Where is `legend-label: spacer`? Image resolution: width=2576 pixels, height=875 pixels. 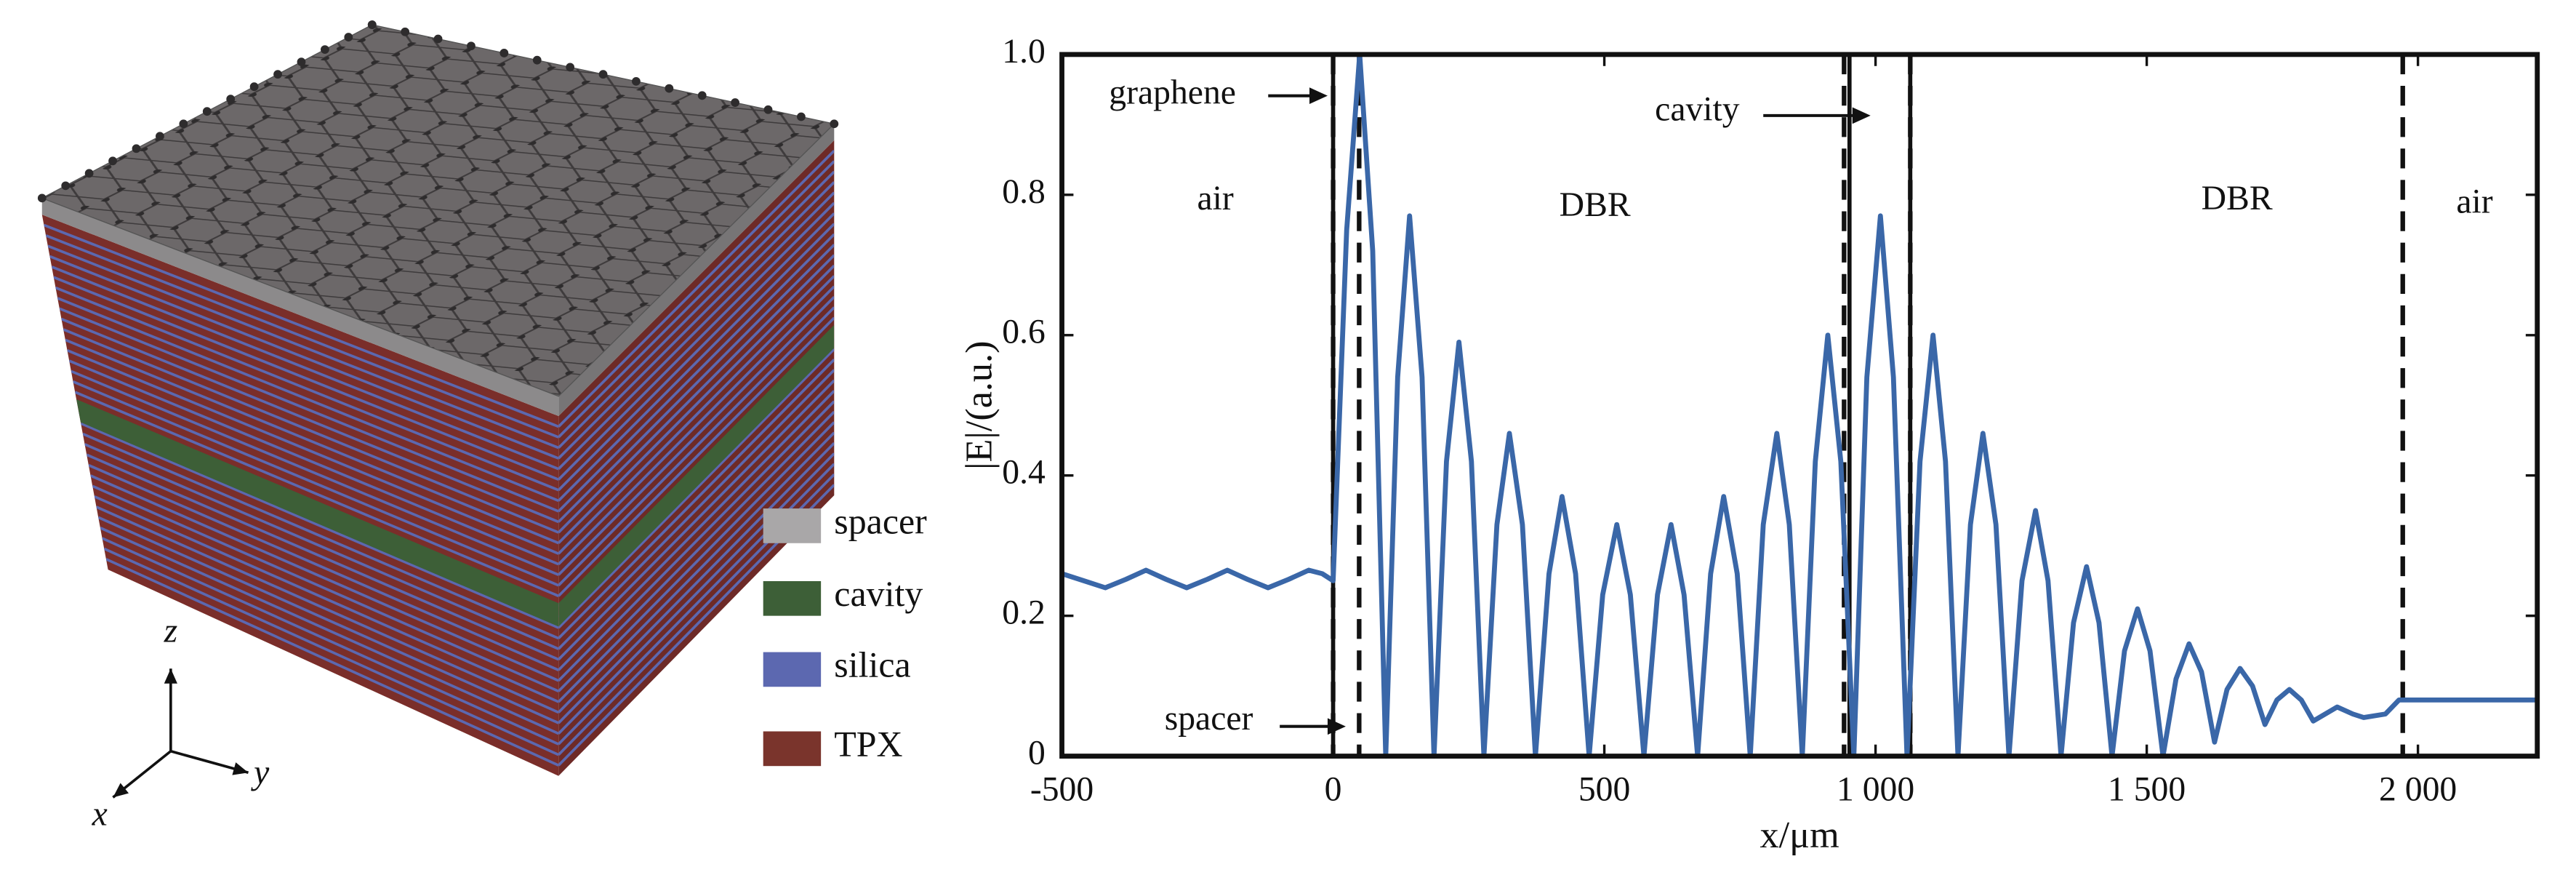 legend-label: spacer is located at coordinates (880, 521).